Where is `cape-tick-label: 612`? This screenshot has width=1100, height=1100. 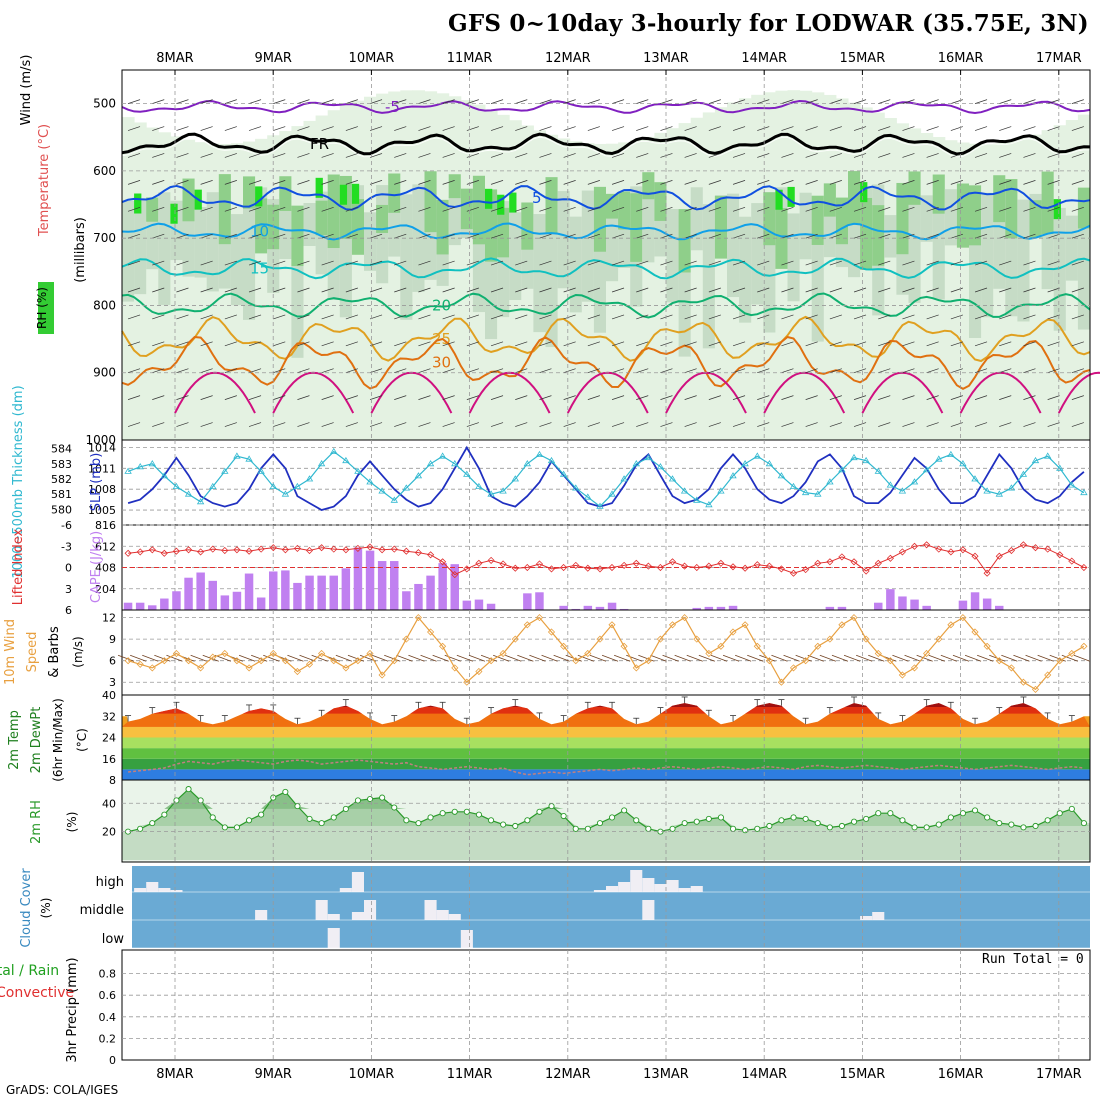 cape-tick-label: 612 is located at coordinates (105, 546).